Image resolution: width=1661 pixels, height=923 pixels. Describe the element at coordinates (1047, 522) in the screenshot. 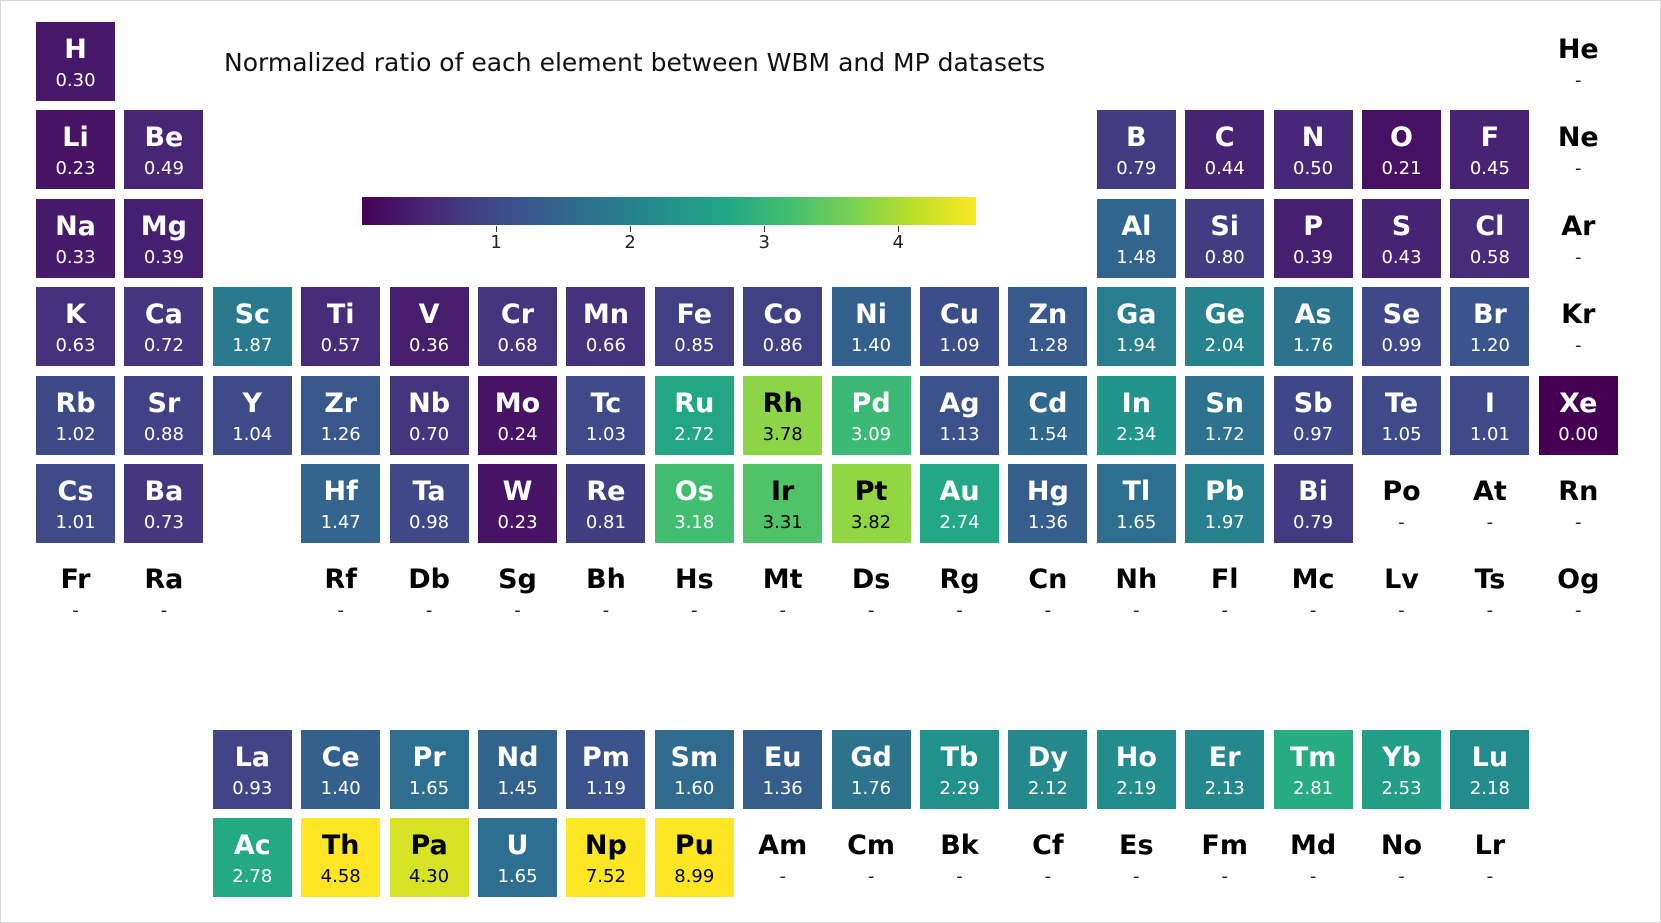

I see `element-value: 1.36` at that location.